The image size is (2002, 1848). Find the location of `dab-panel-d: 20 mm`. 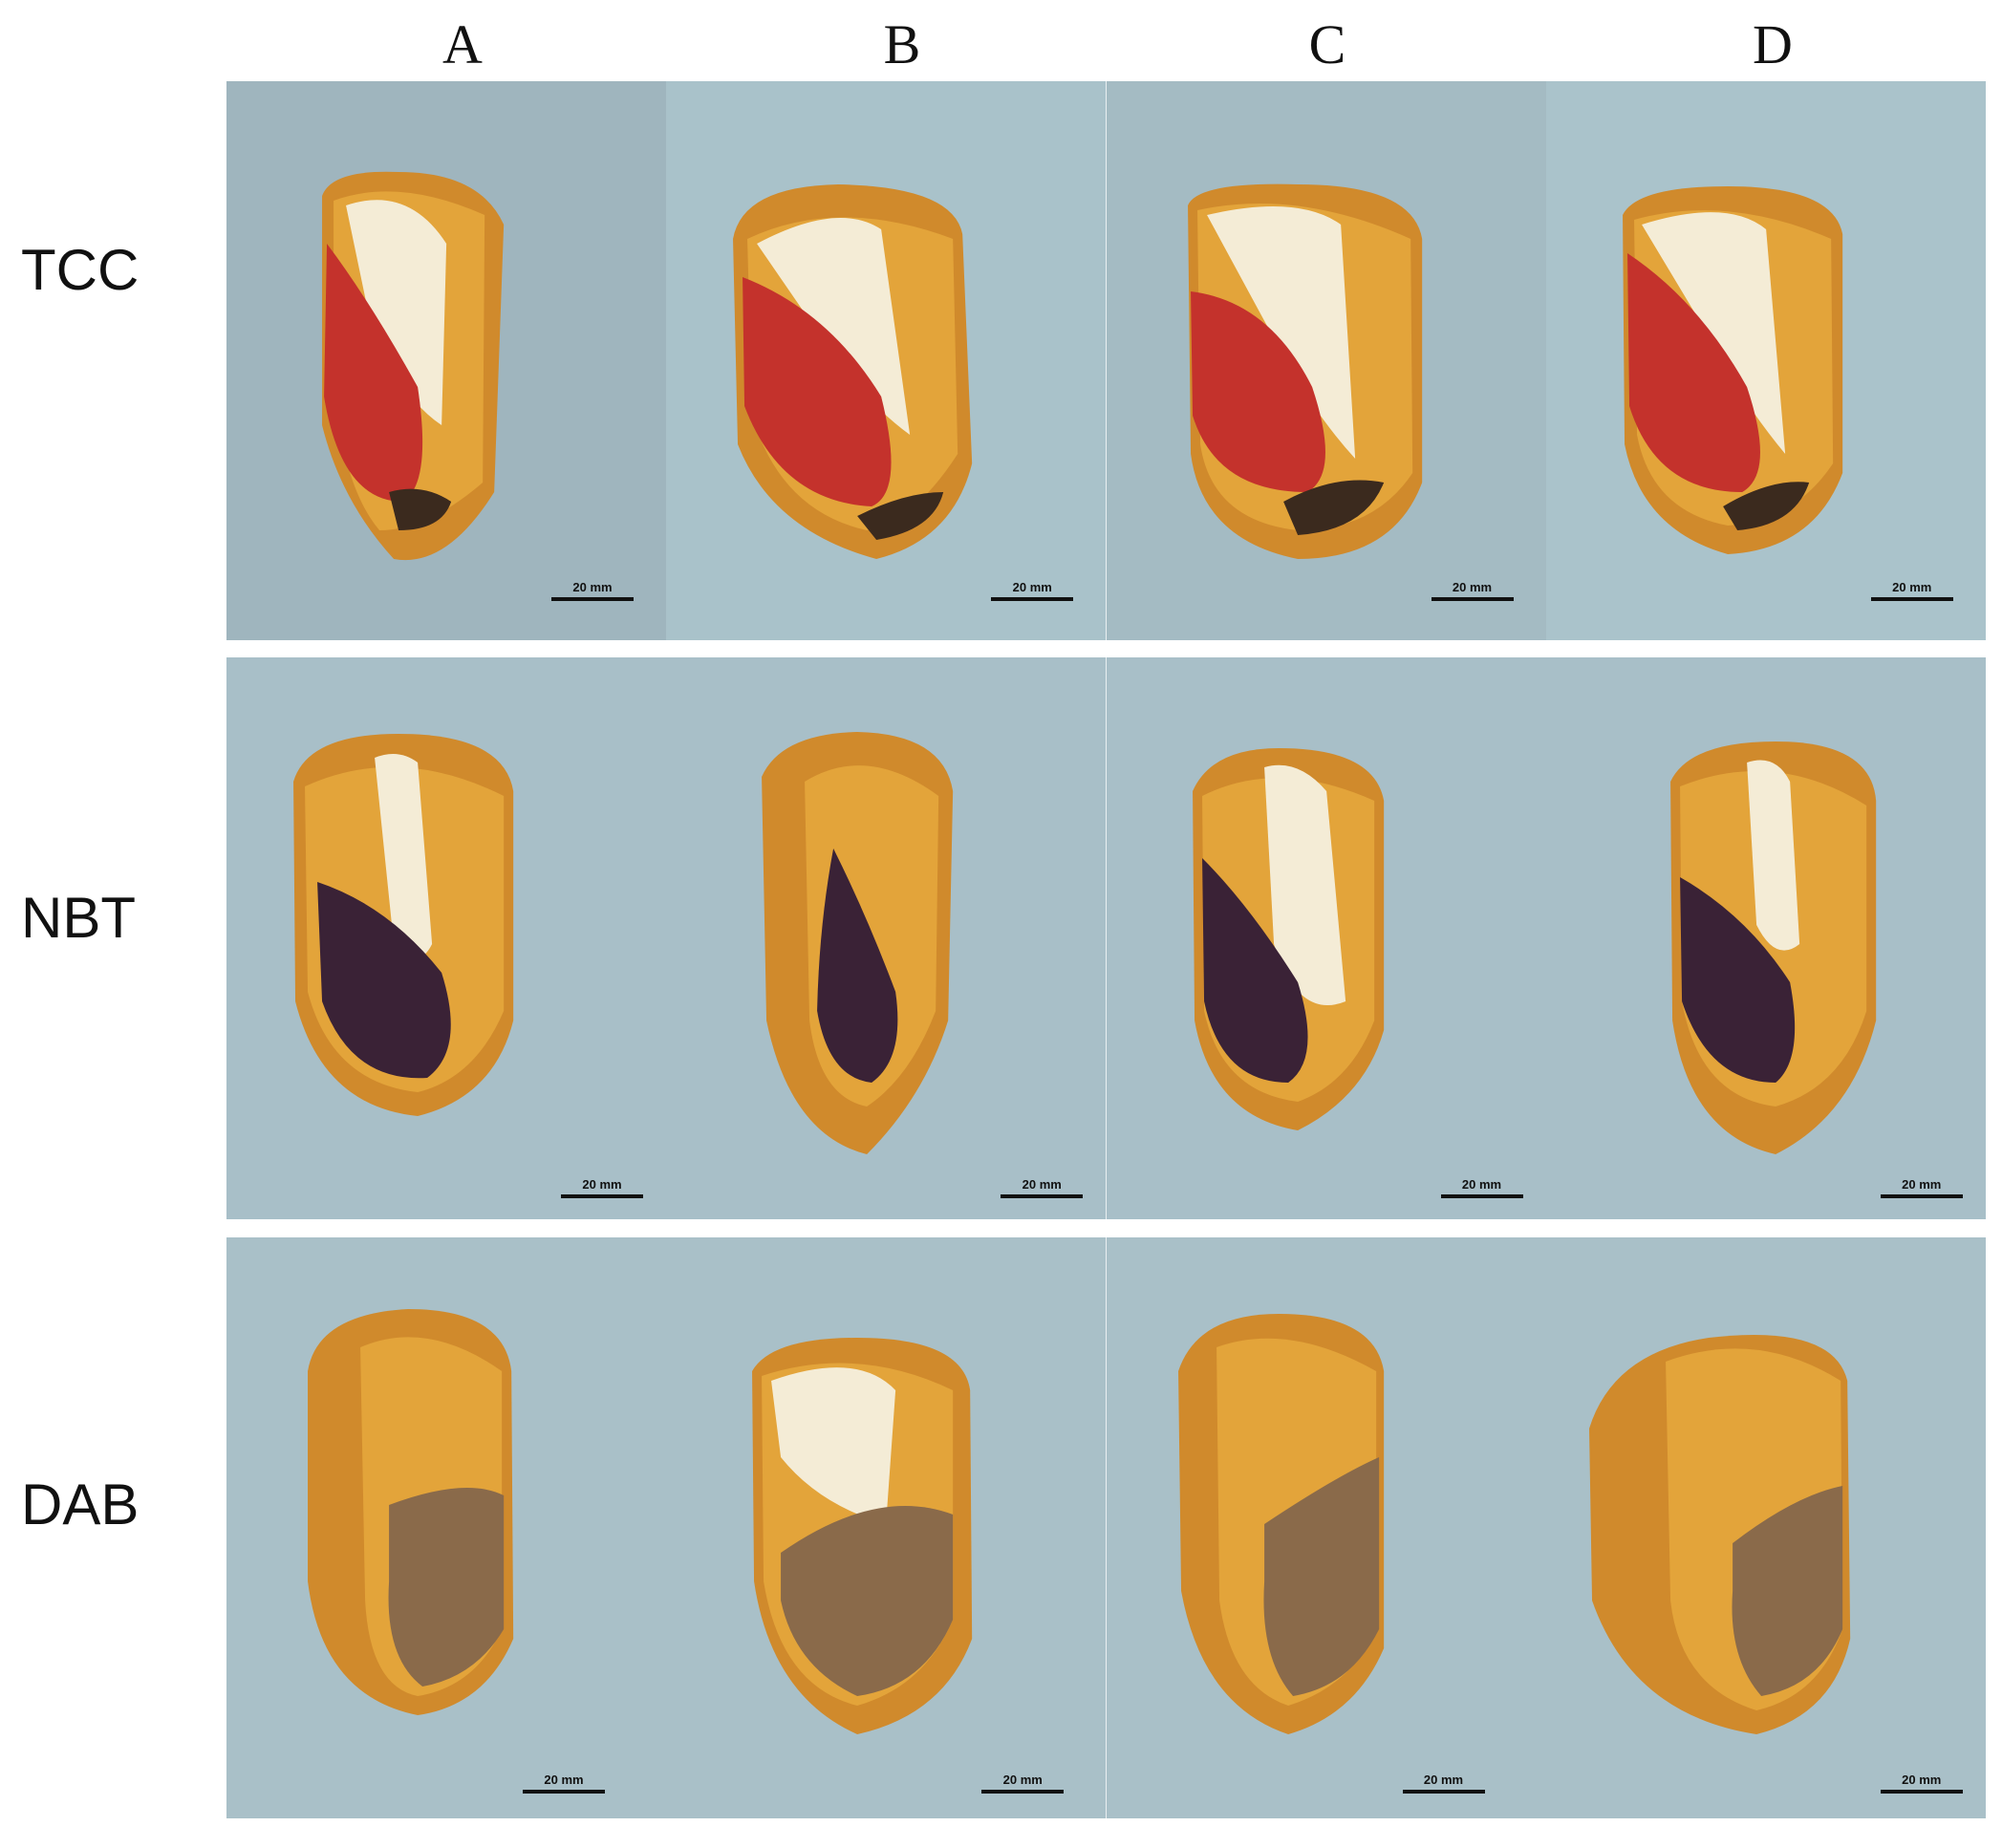

dab-panel-d: 20 mm is located at coordinates (1765, 1527).